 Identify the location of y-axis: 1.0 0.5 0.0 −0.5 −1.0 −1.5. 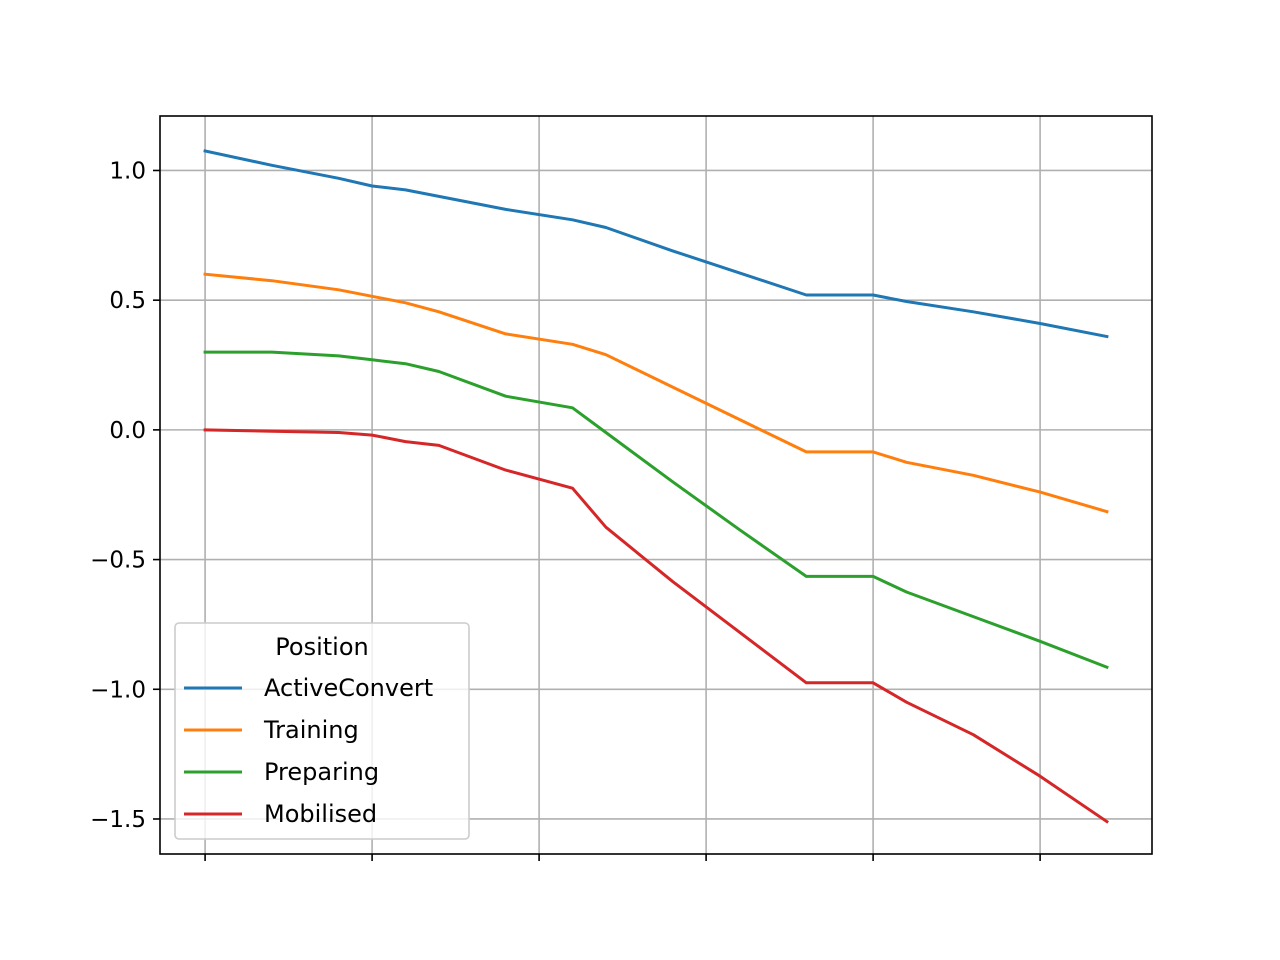
(125, 495).